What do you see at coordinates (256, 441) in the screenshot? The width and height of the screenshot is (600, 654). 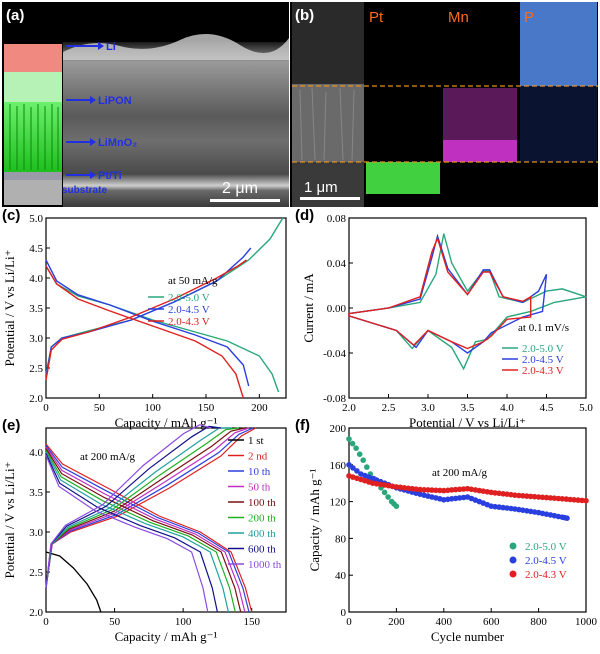 I see `legend-label: 1 st` at bounding box center [256, 441].